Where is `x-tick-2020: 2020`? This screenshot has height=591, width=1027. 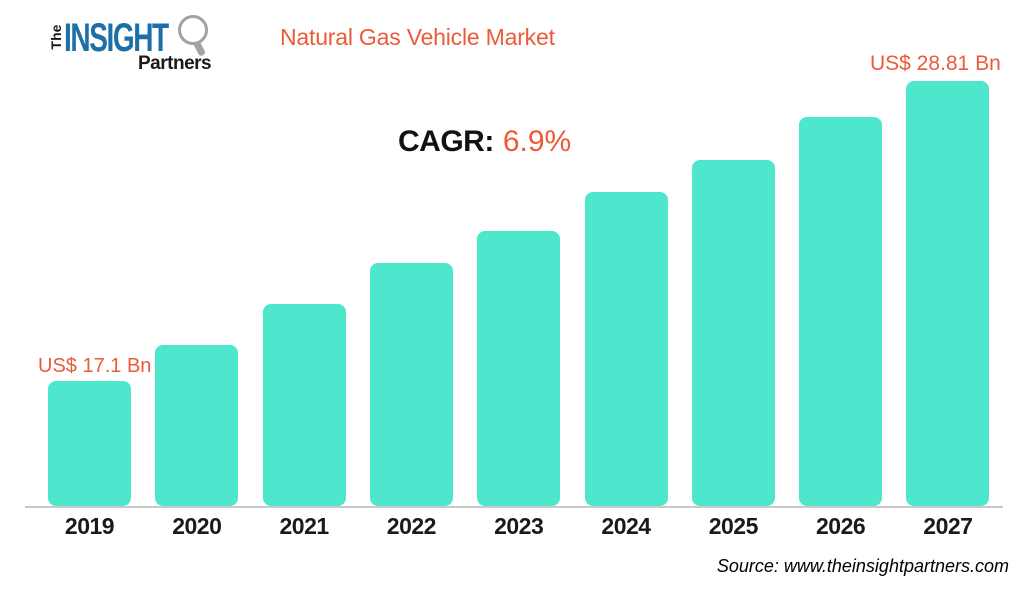 x-tick-2020: 2020 is located at coordinates (197, 526).